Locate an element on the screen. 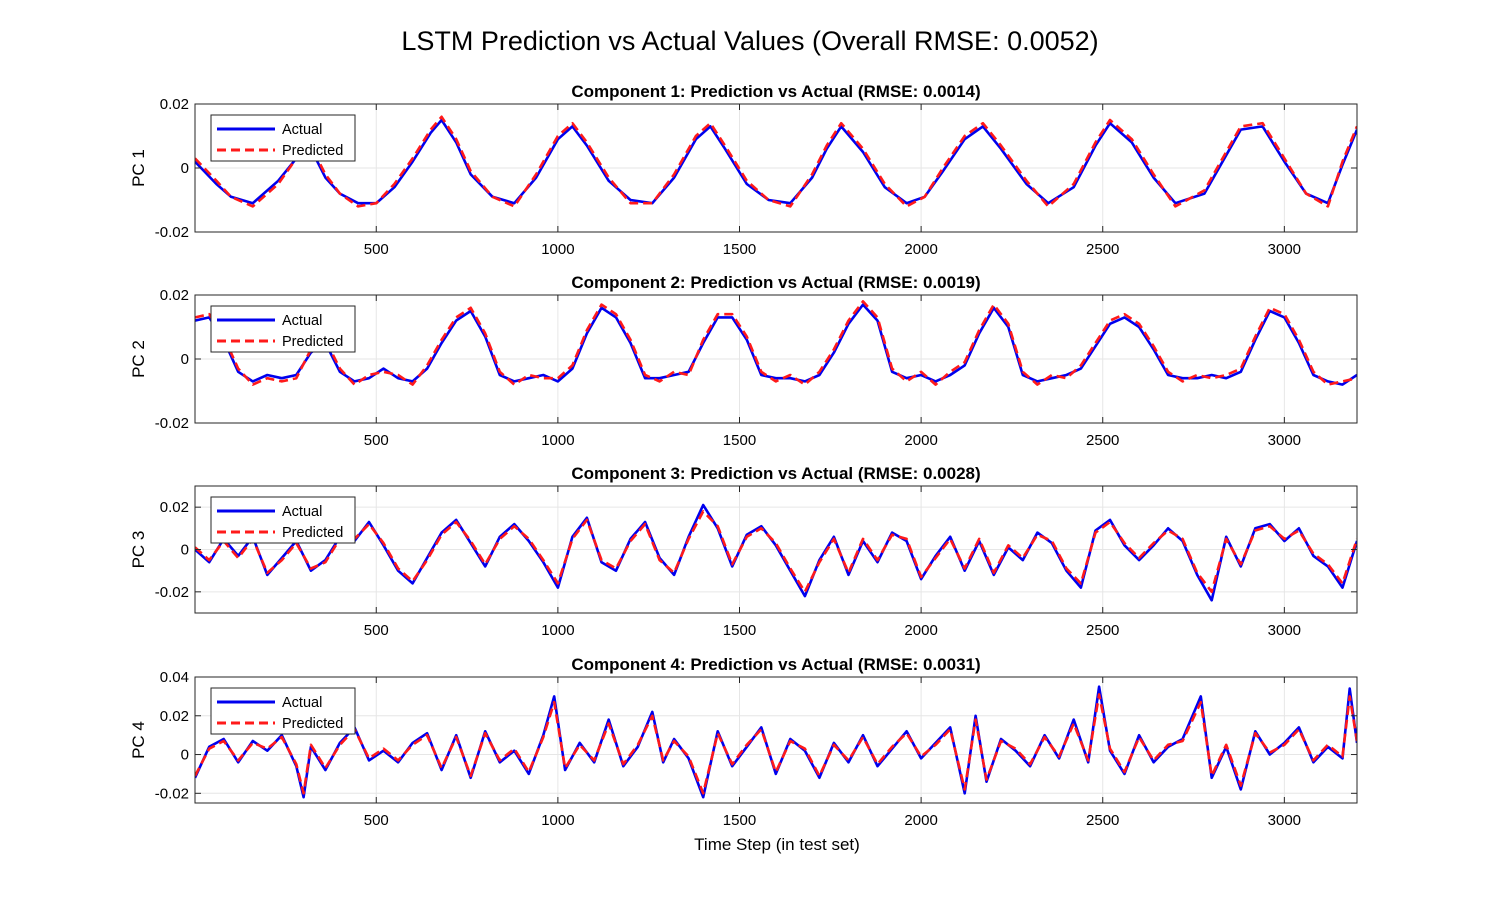  plot-area is located at coordinates (776, 740).